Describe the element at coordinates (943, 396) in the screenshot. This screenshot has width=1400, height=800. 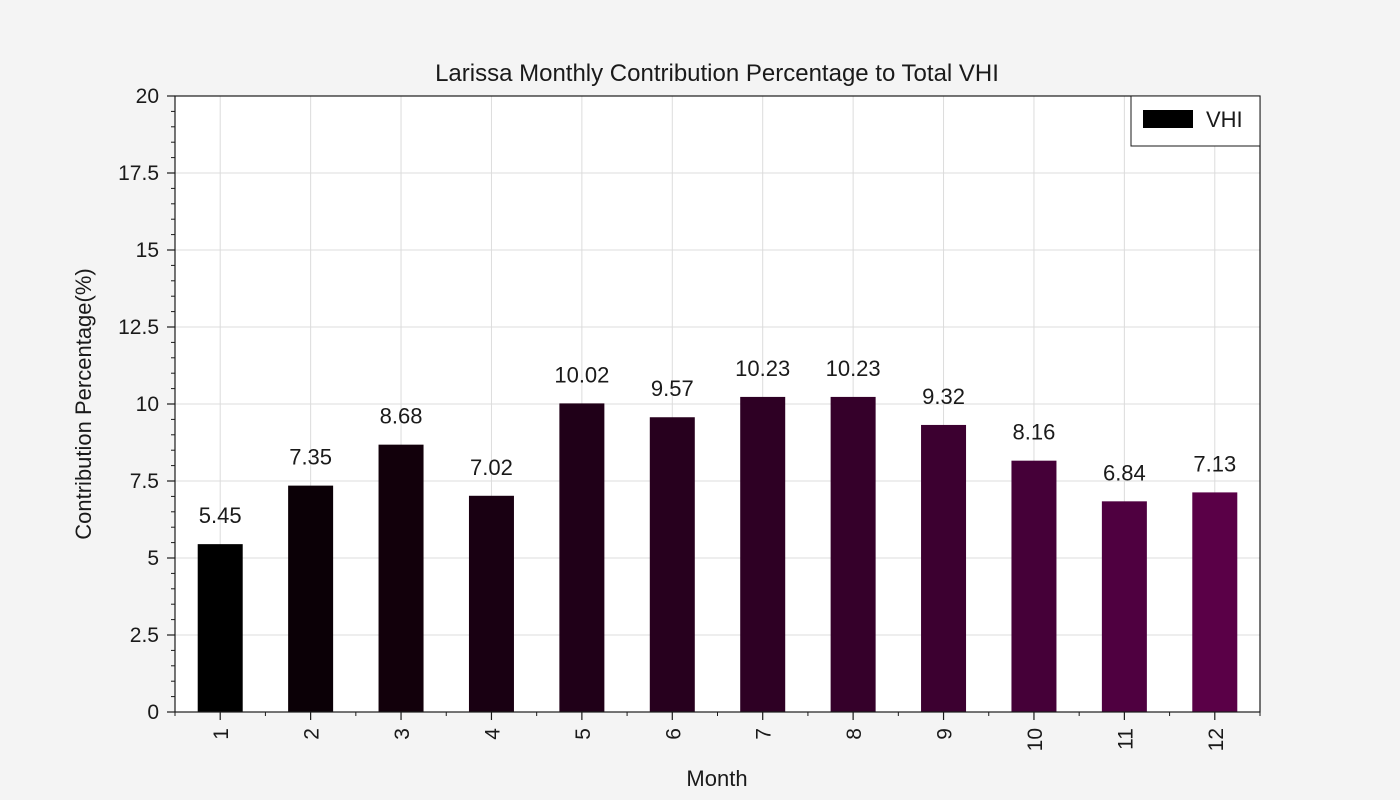
I see `data-label-month-9: 9.32` at that location.